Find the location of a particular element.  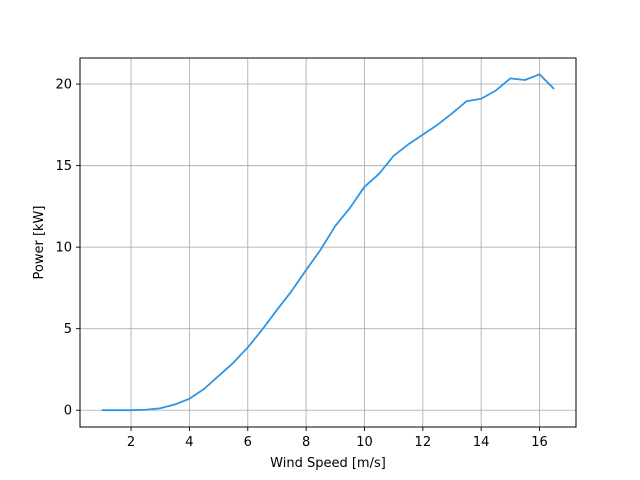

y-tick-label: 5 is located at coordinates (68, 329).